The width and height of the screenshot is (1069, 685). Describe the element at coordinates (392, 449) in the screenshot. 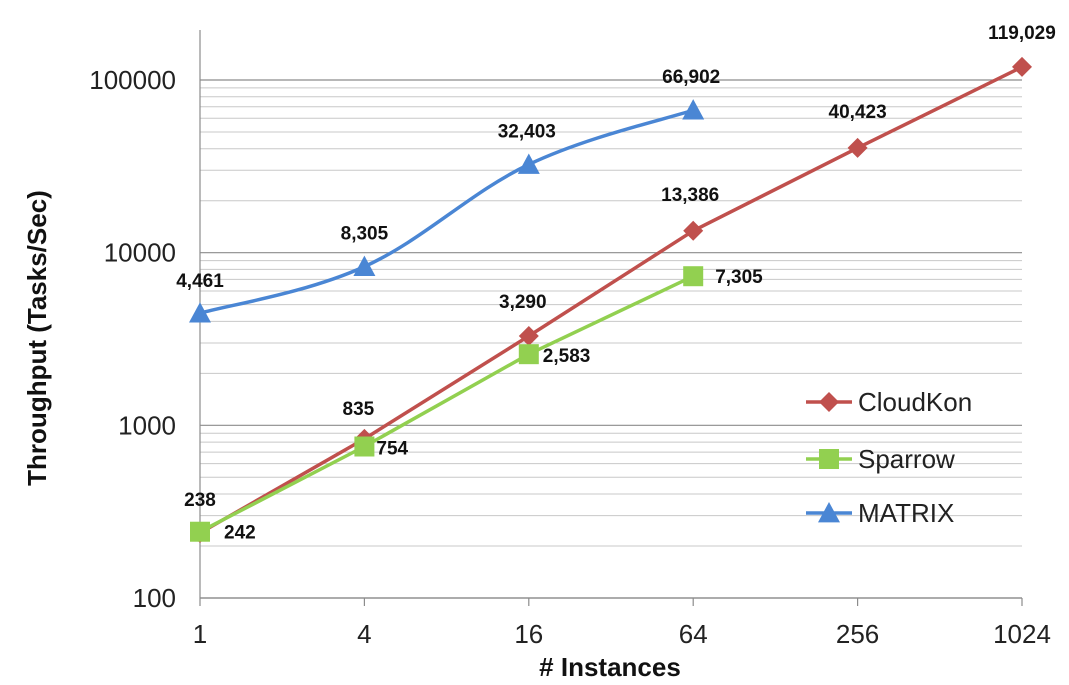

I see `data-label-sparrow: 754` at that location.